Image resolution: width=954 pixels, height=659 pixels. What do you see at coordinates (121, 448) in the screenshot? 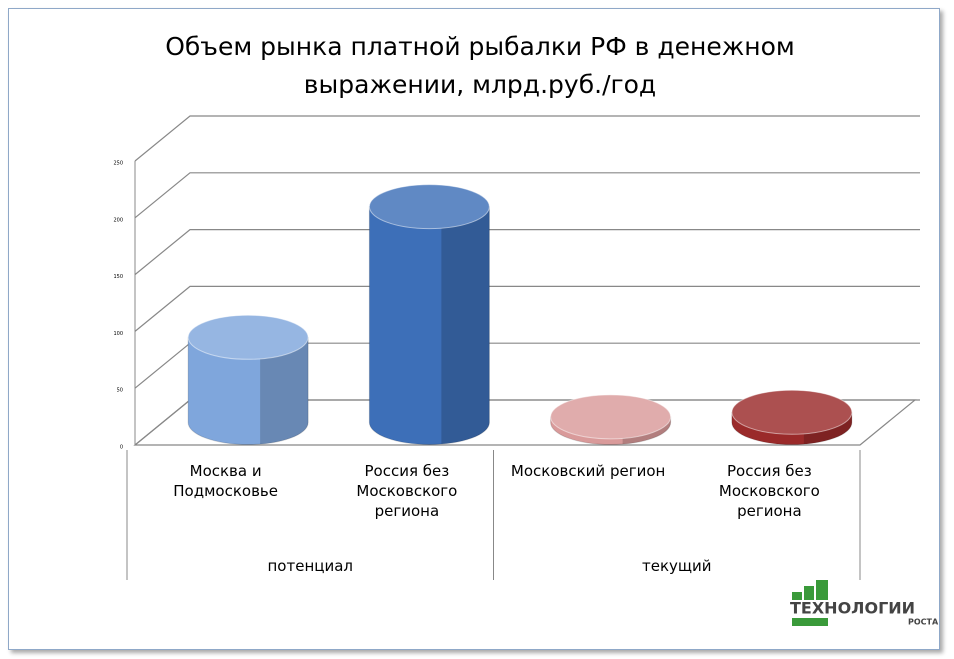
I see `y-tick-label: 0` at bounding box center [121, 448].